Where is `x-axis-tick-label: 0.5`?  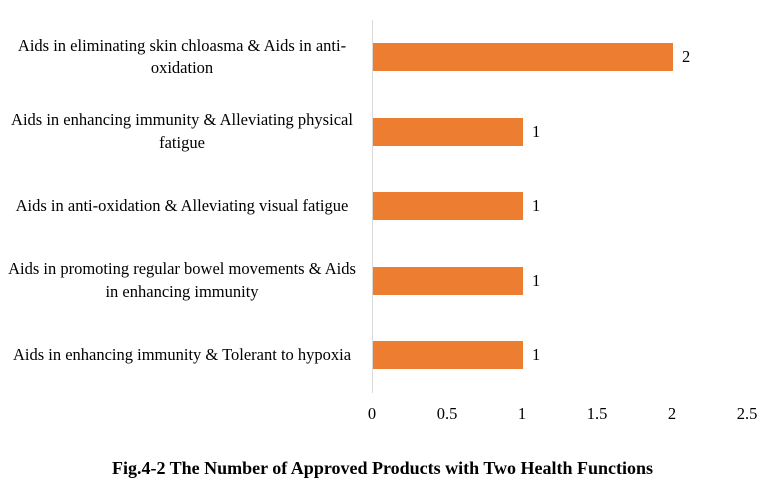
x-axis-tick-label: 0.5 is located at coordinates (447, 413).